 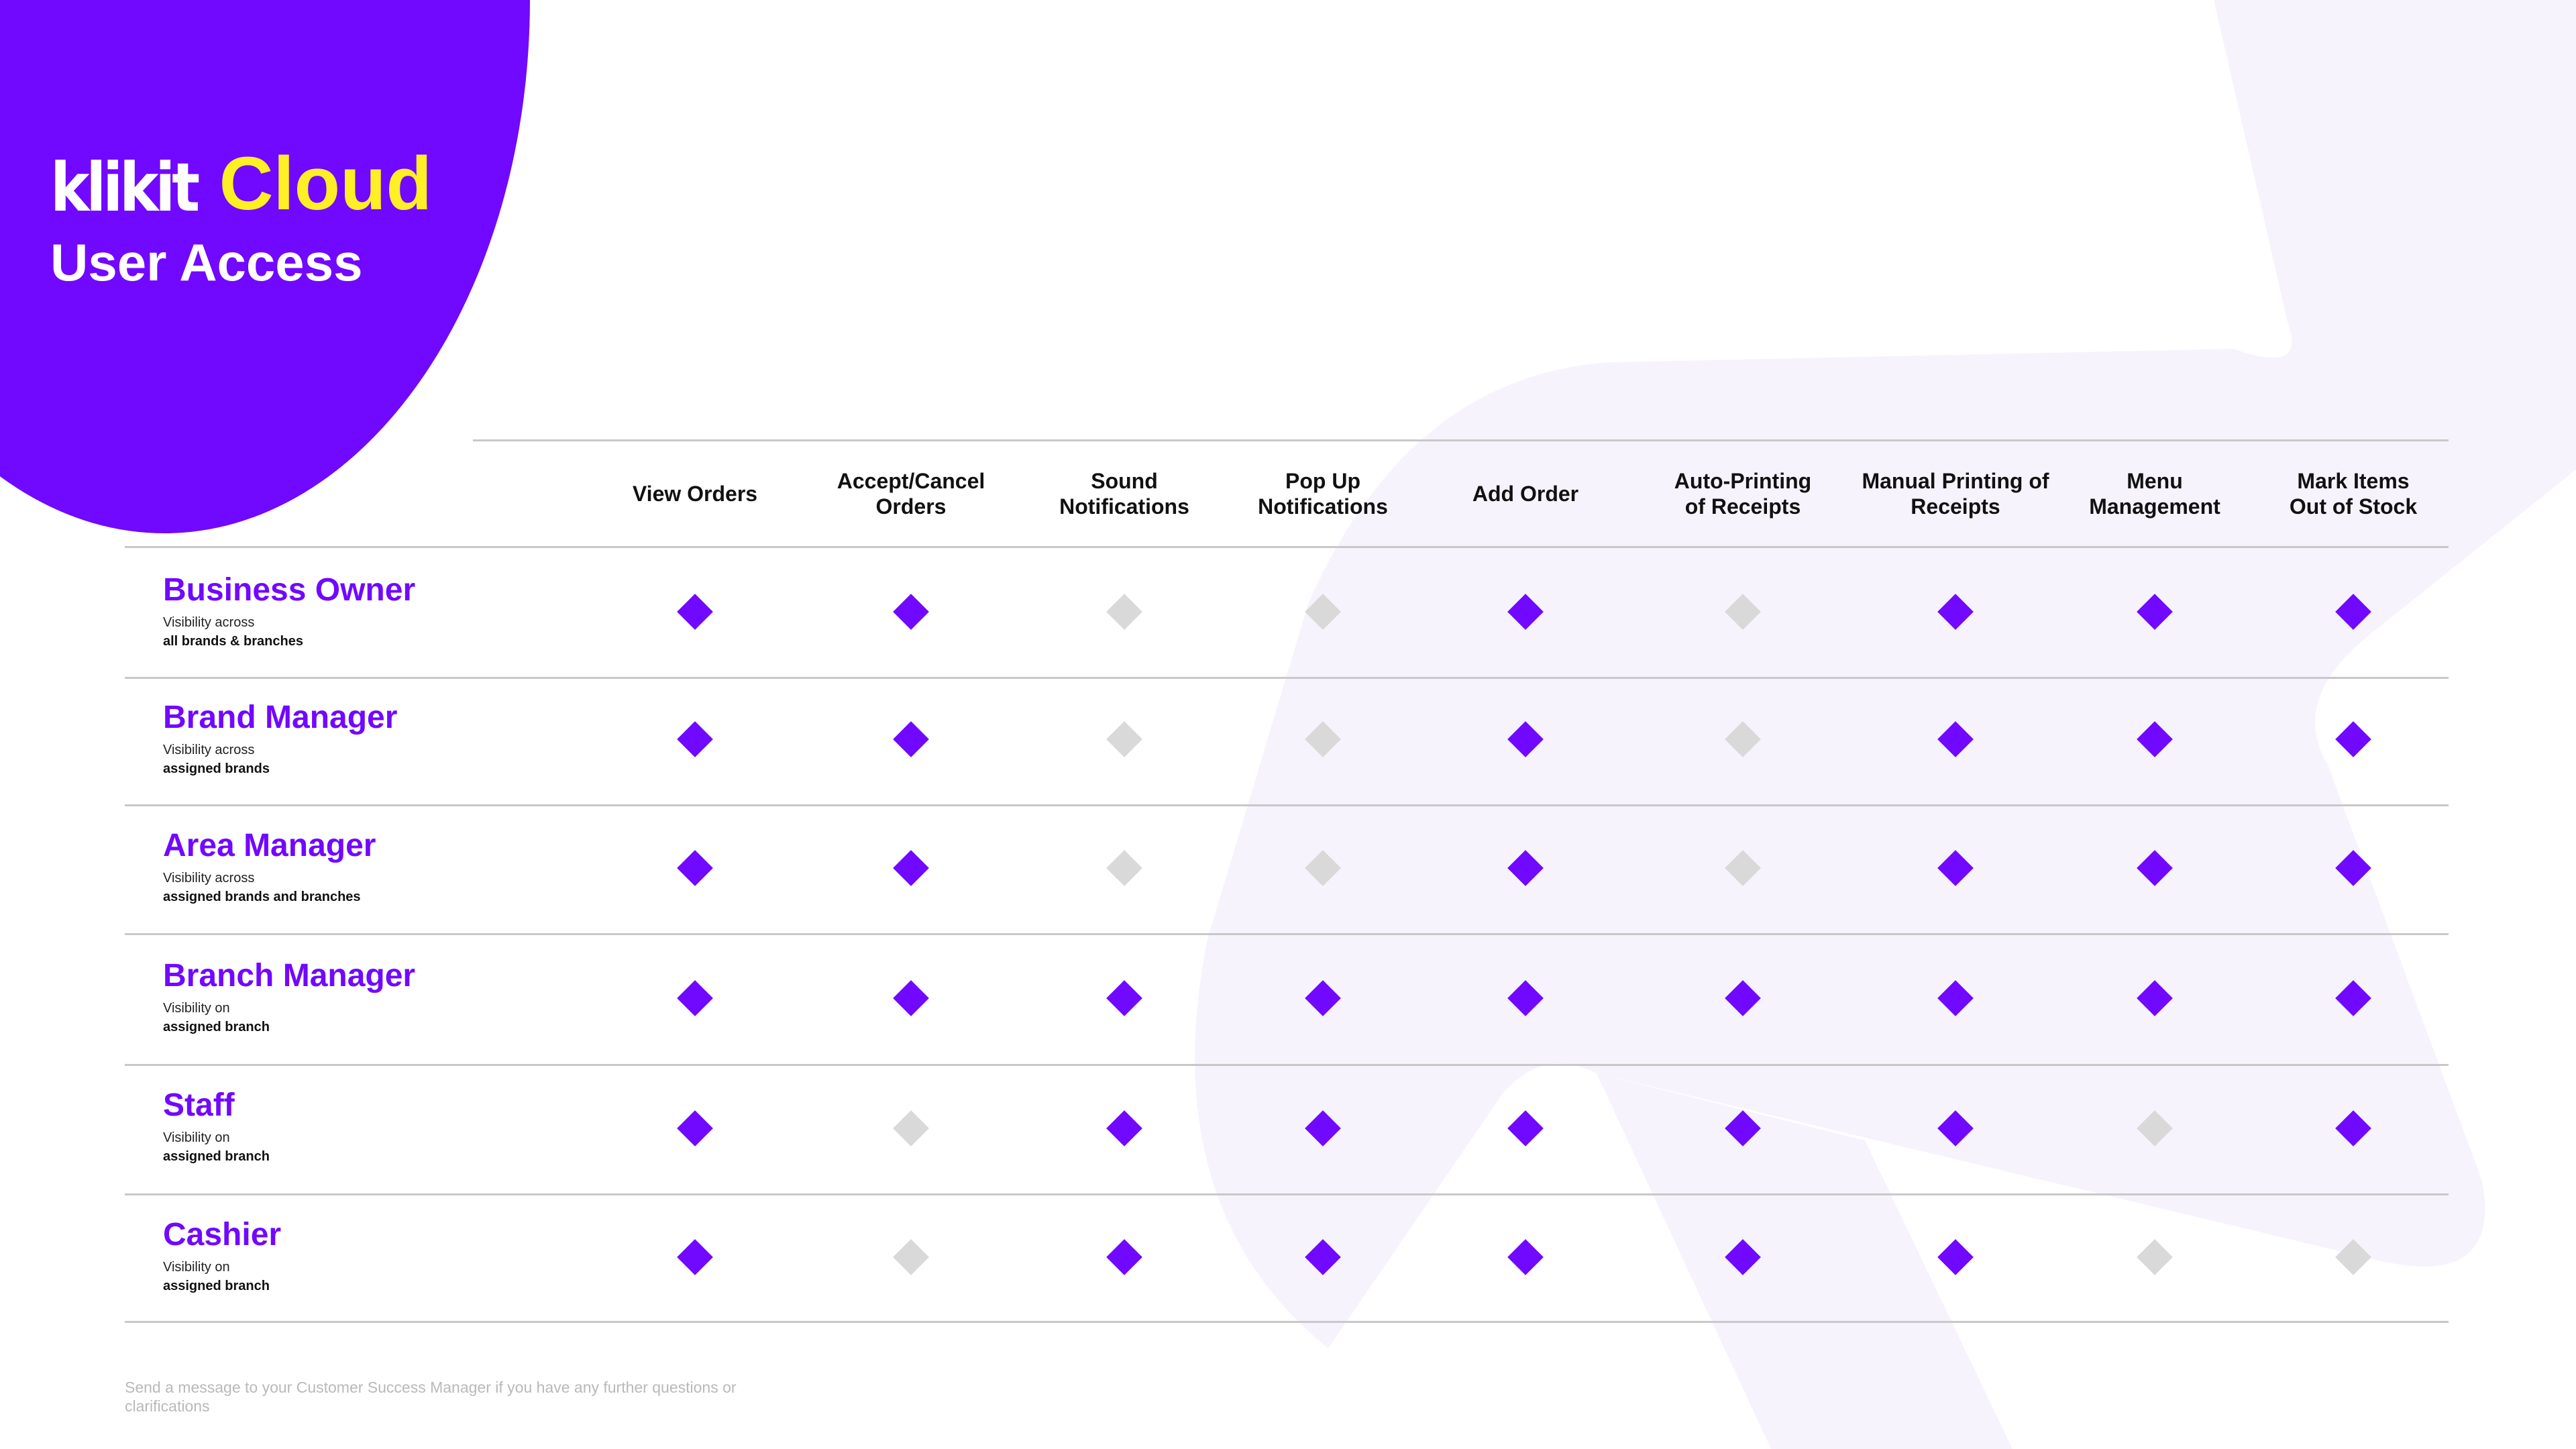 I want to click on header-bottom-rule, so click(x=1287, y=547).